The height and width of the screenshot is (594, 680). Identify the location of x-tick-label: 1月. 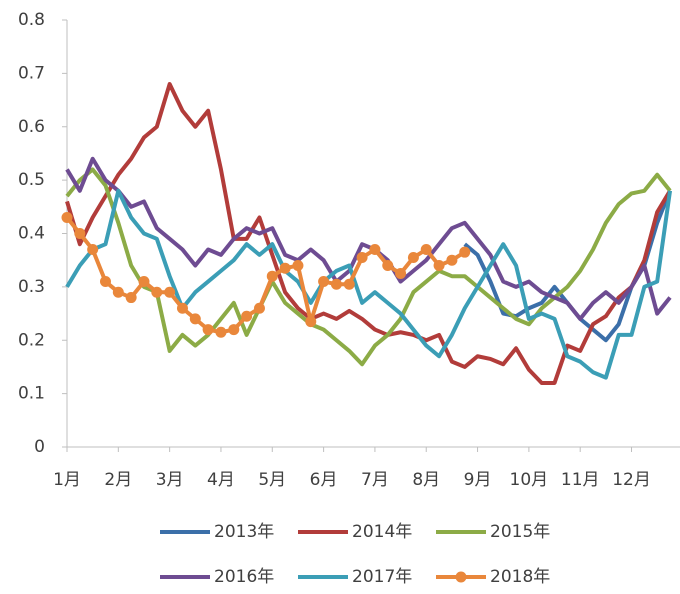
(67, 480).